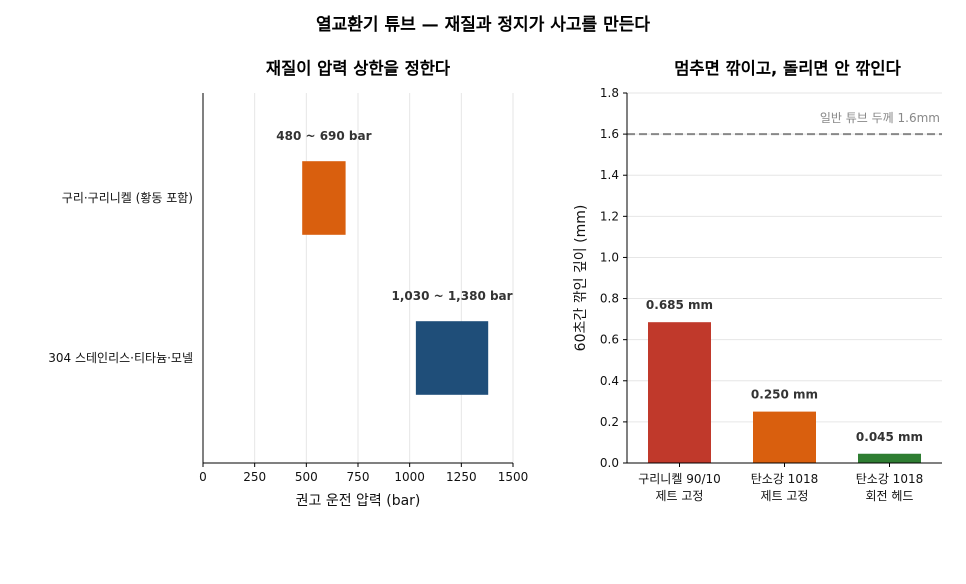 The image size is (966, 584). I want to click on y-tick-label: 0.6, so click(609, 340).